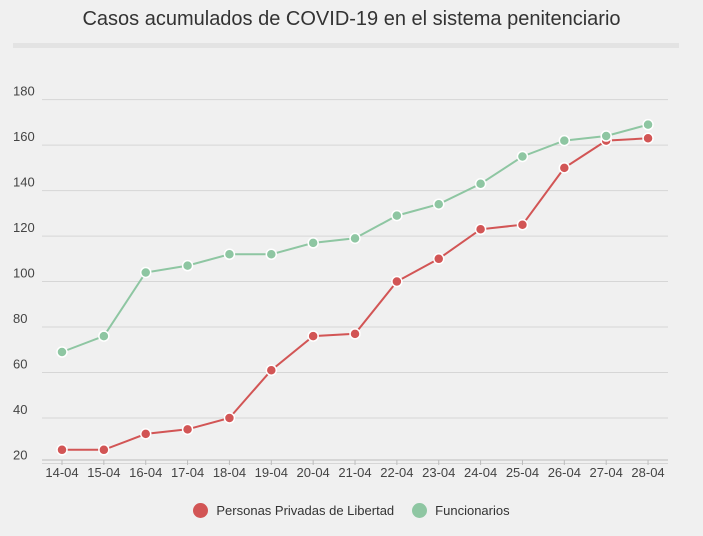 This screenshot has height=536, width=703. I want to click on x-tick-label: 27-04, so click(606, 472).